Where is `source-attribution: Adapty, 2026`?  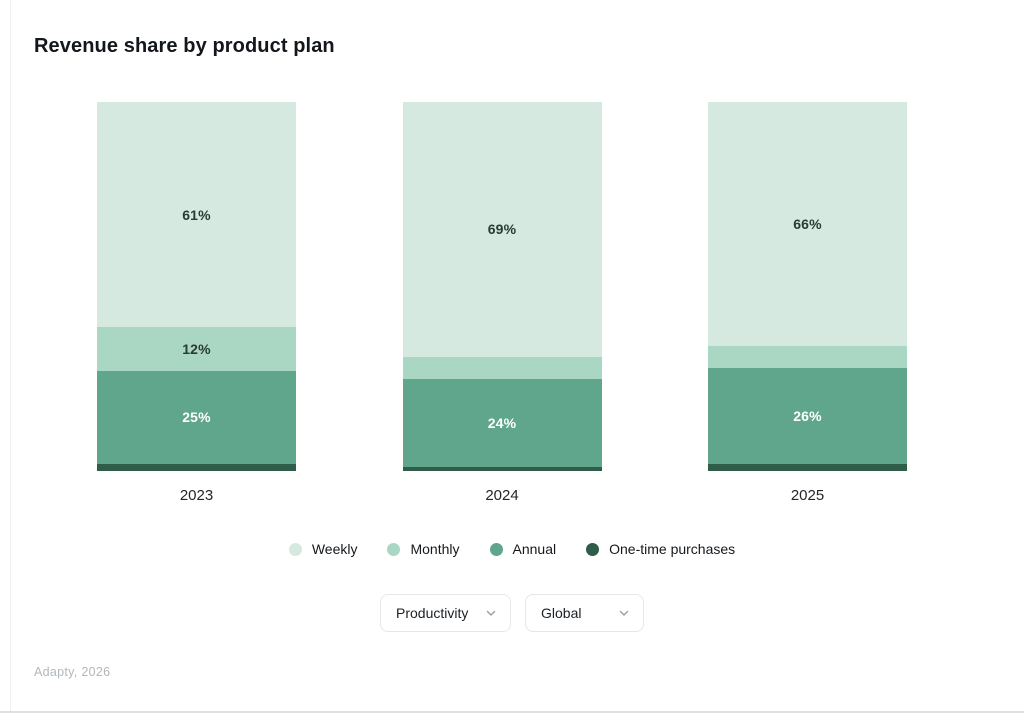
source-attribution: Adapty, 2026 is located at coordinates (72, 672).